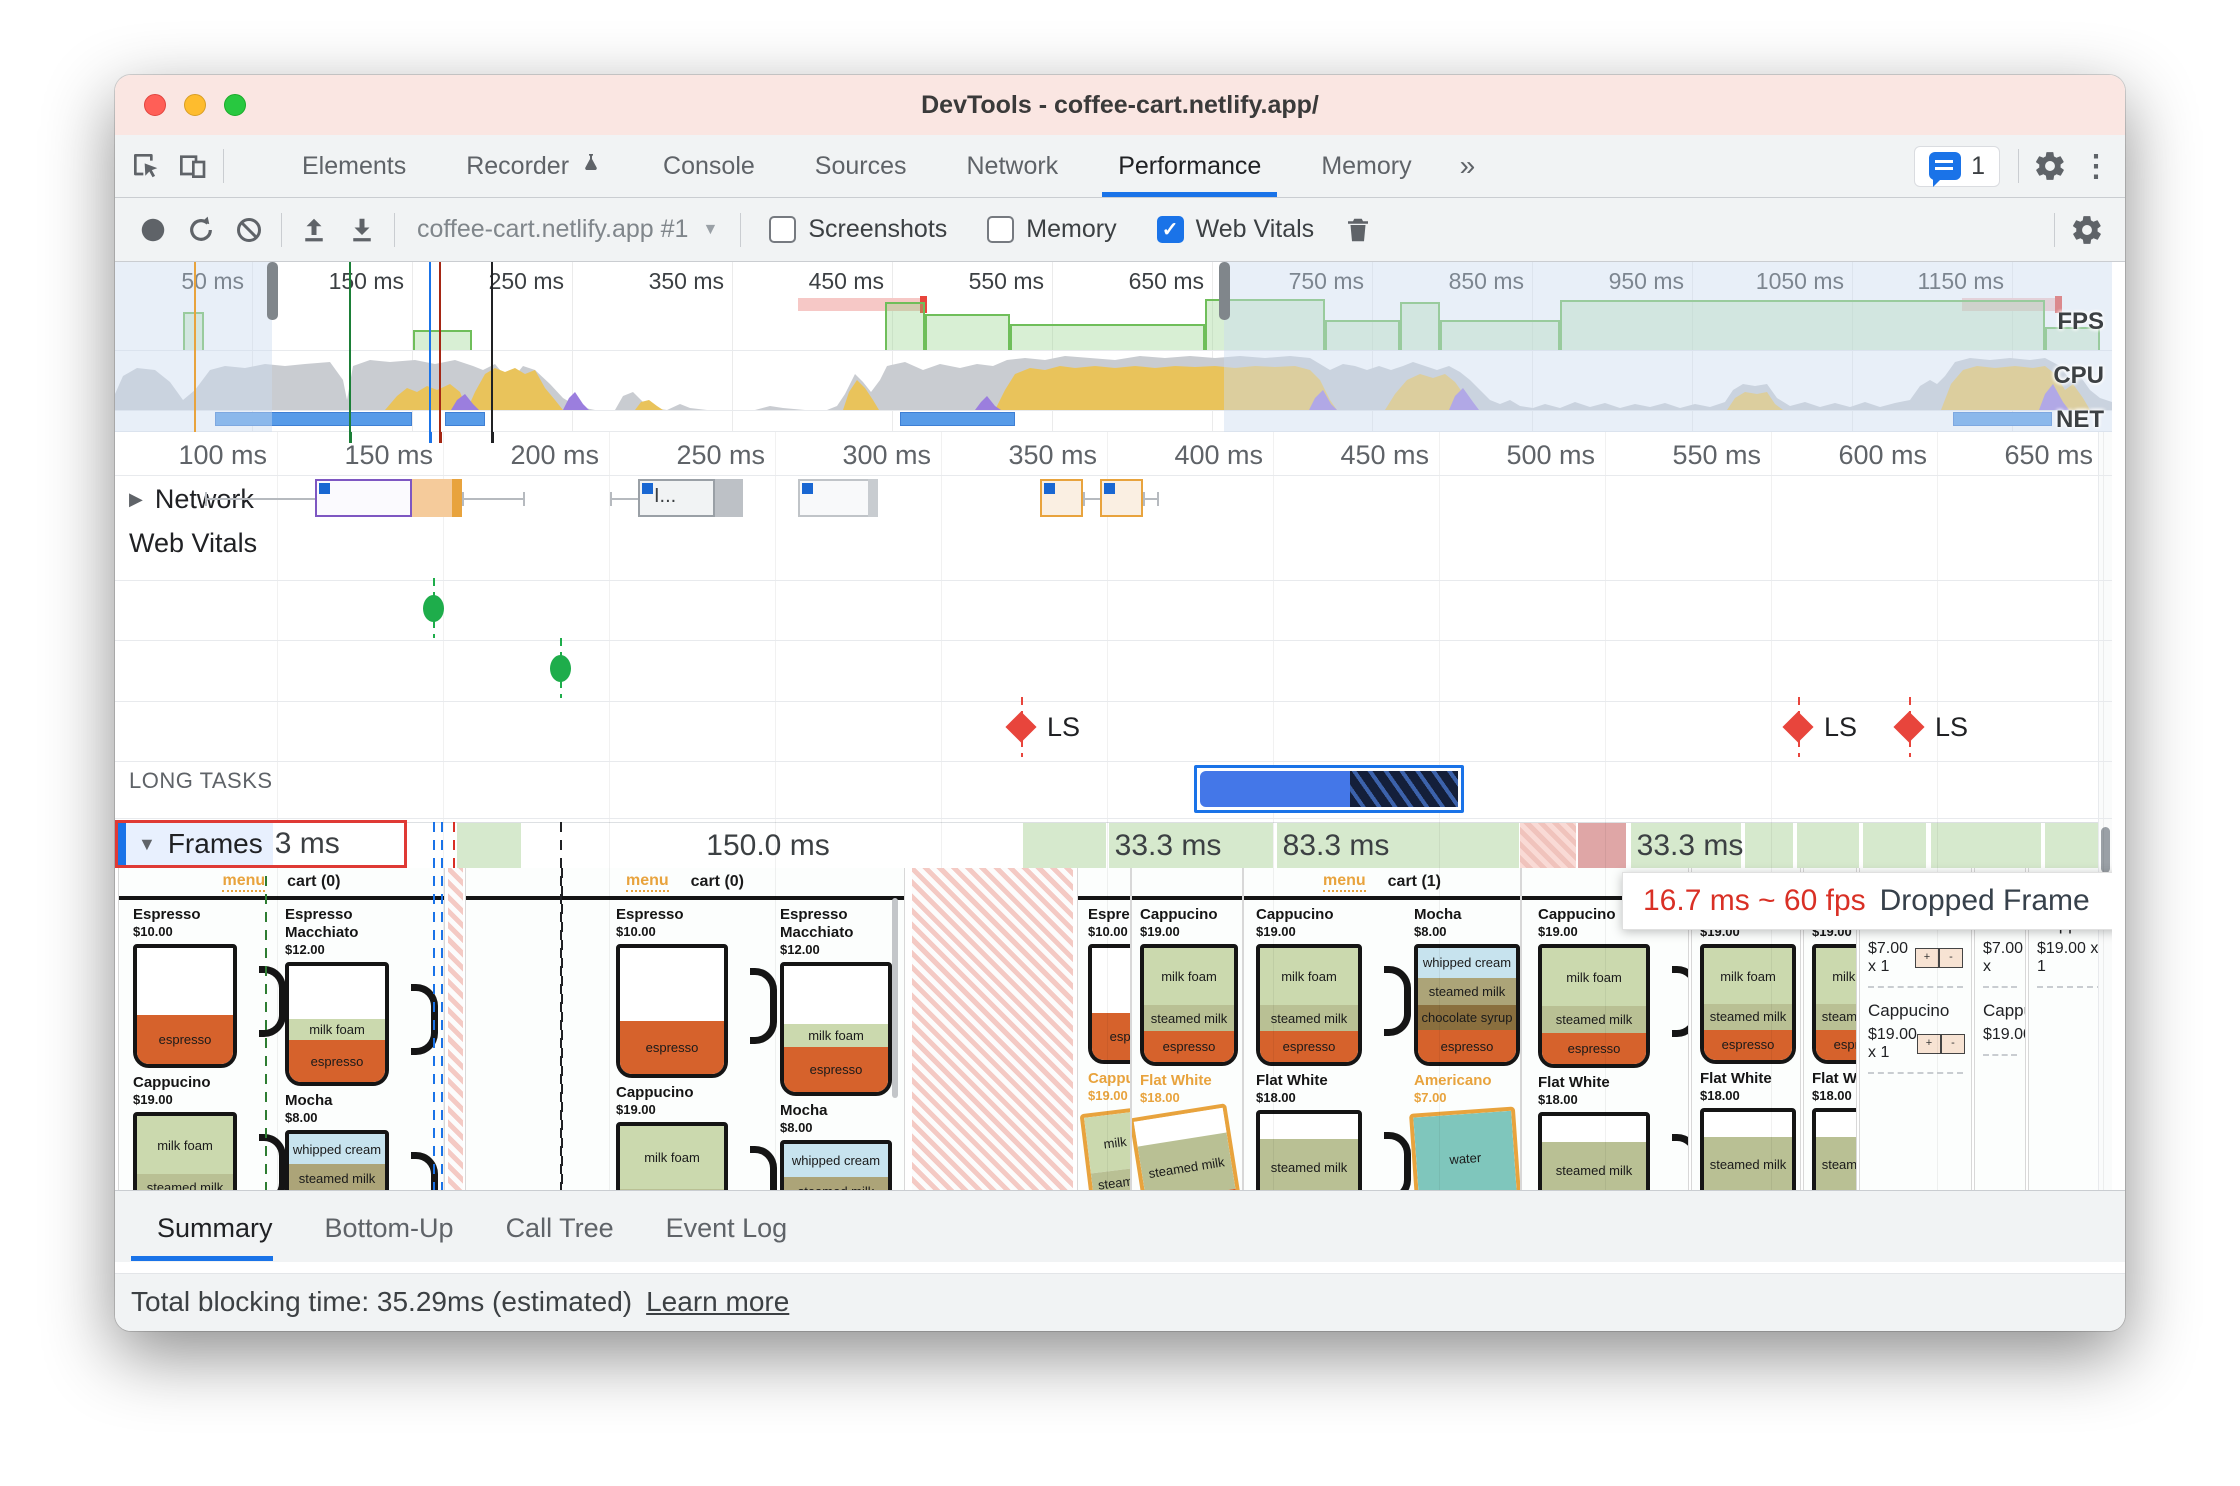 This screenshot has height=1486, width=2240. Describe the element at coordinates (2105, 850) in the screenshot. I see `scrollbar-thumb` at that location.